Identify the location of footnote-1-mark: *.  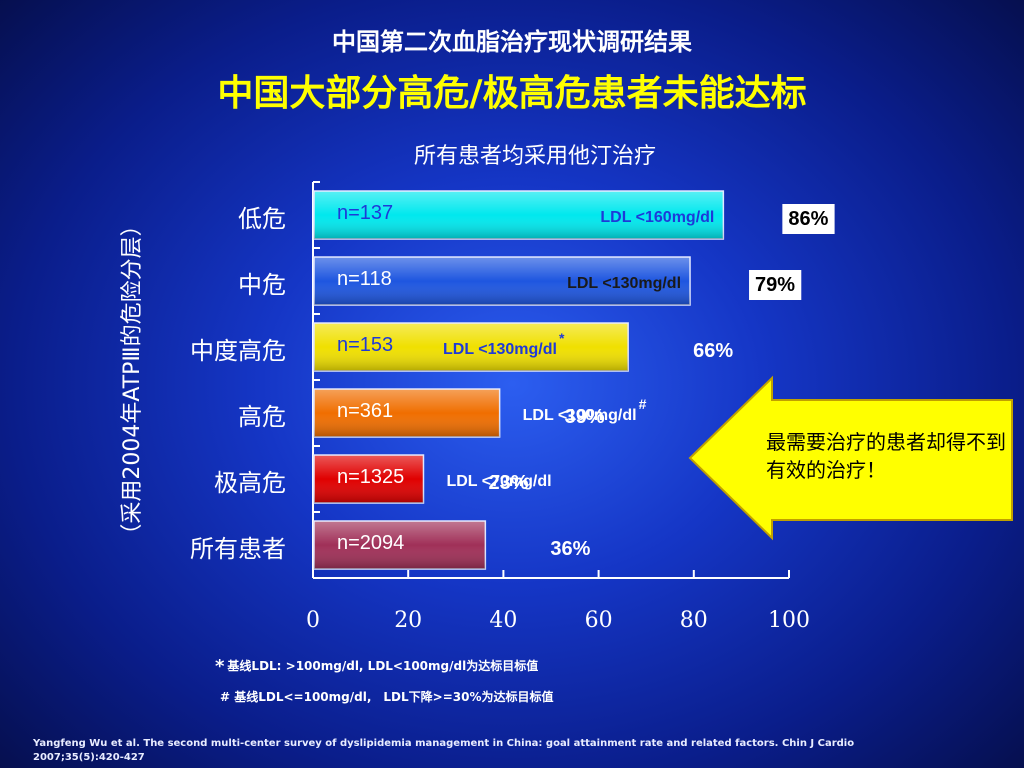
(220, 666).